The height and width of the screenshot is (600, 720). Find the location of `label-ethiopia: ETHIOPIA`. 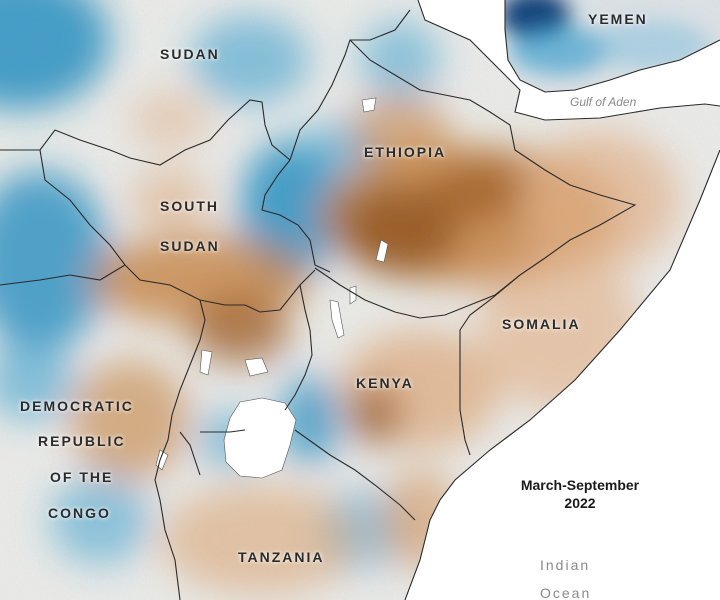

label-ethiopia: ETHIOPIA is located at coordinates (405, 152).